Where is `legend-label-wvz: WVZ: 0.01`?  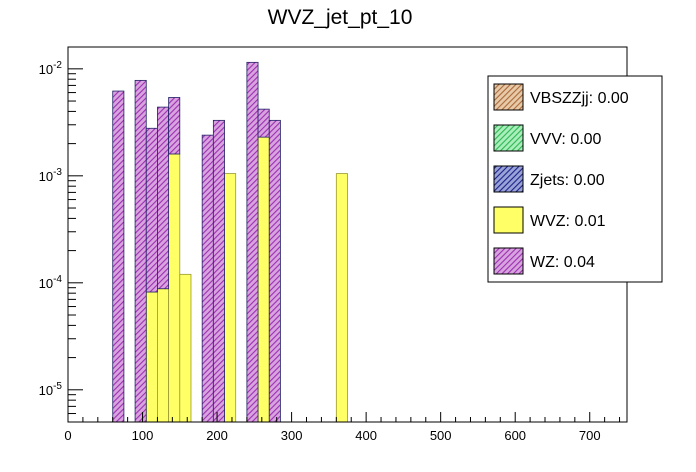
legend-label-wvz: WVZ: 0.01 is located at coordinates (568, 221).